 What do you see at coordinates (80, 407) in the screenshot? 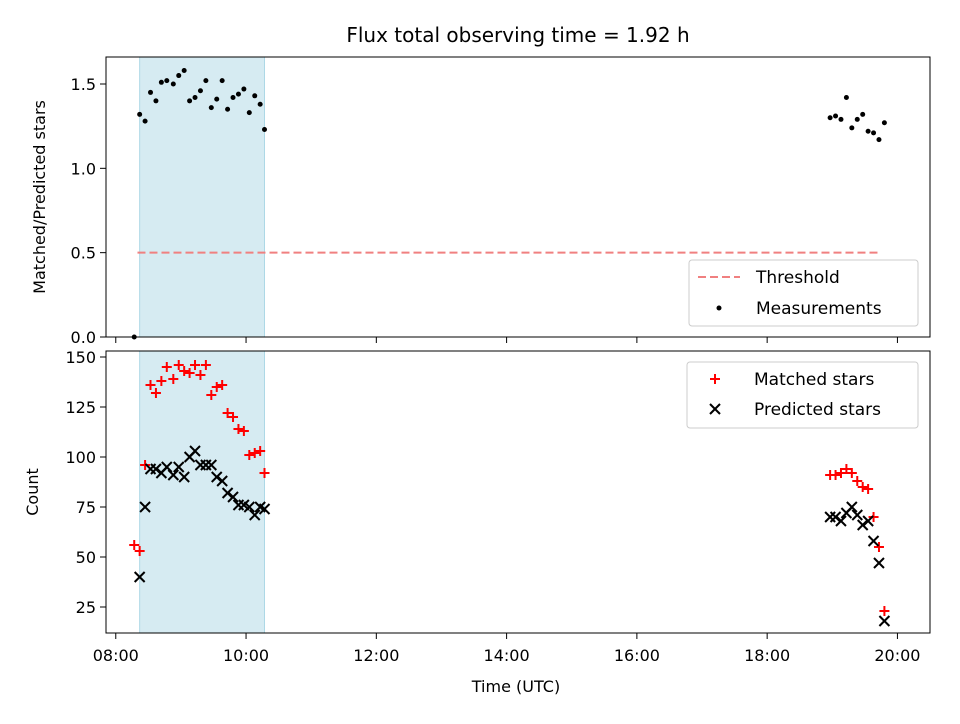
I see `y-tick-label: 125` at bounding box center [80, 407].